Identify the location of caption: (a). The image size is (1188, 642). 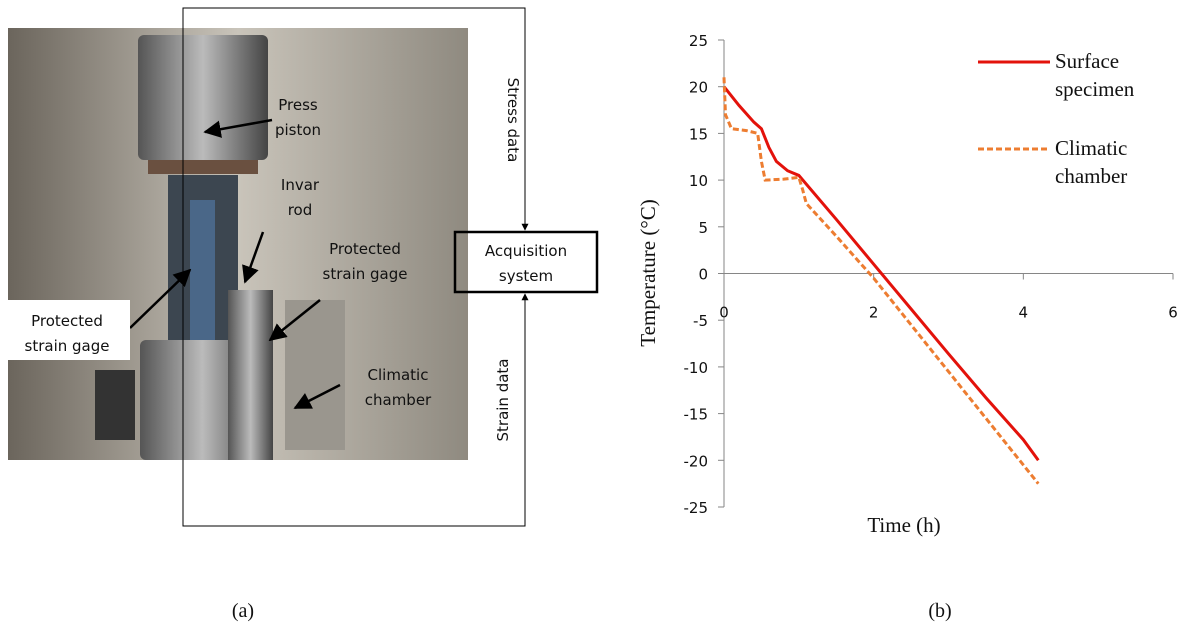
(243, 611).